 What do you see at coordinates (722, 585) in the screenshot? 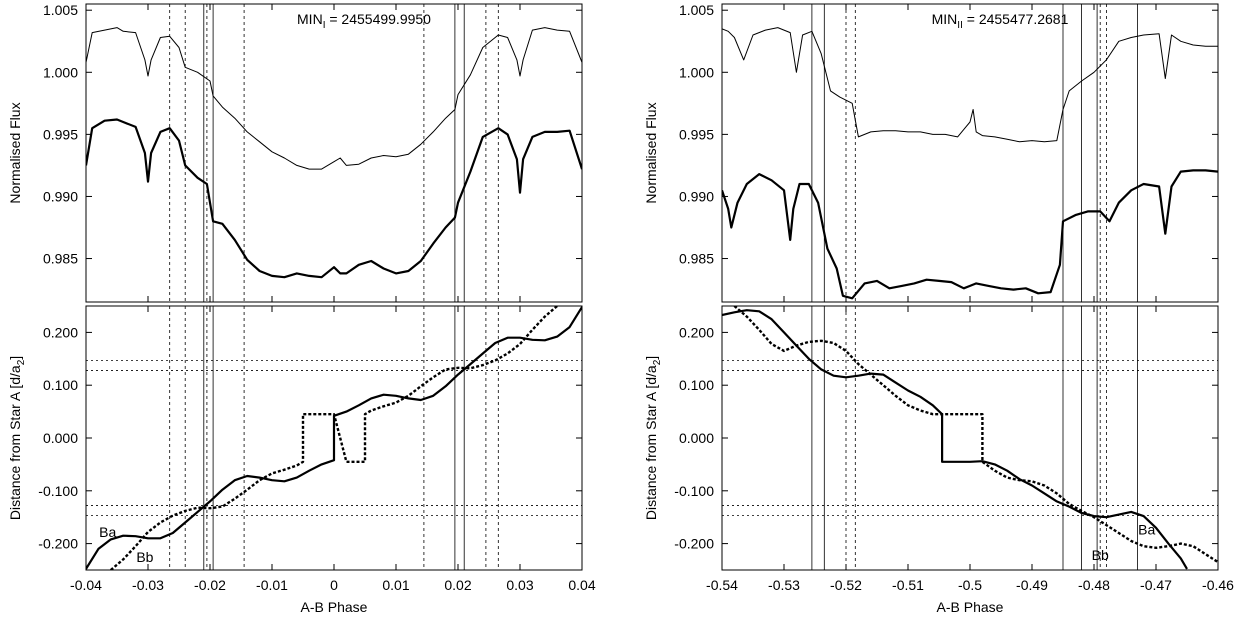
I see `x-tick-label: -0.54` at bounding box center [722, 585].